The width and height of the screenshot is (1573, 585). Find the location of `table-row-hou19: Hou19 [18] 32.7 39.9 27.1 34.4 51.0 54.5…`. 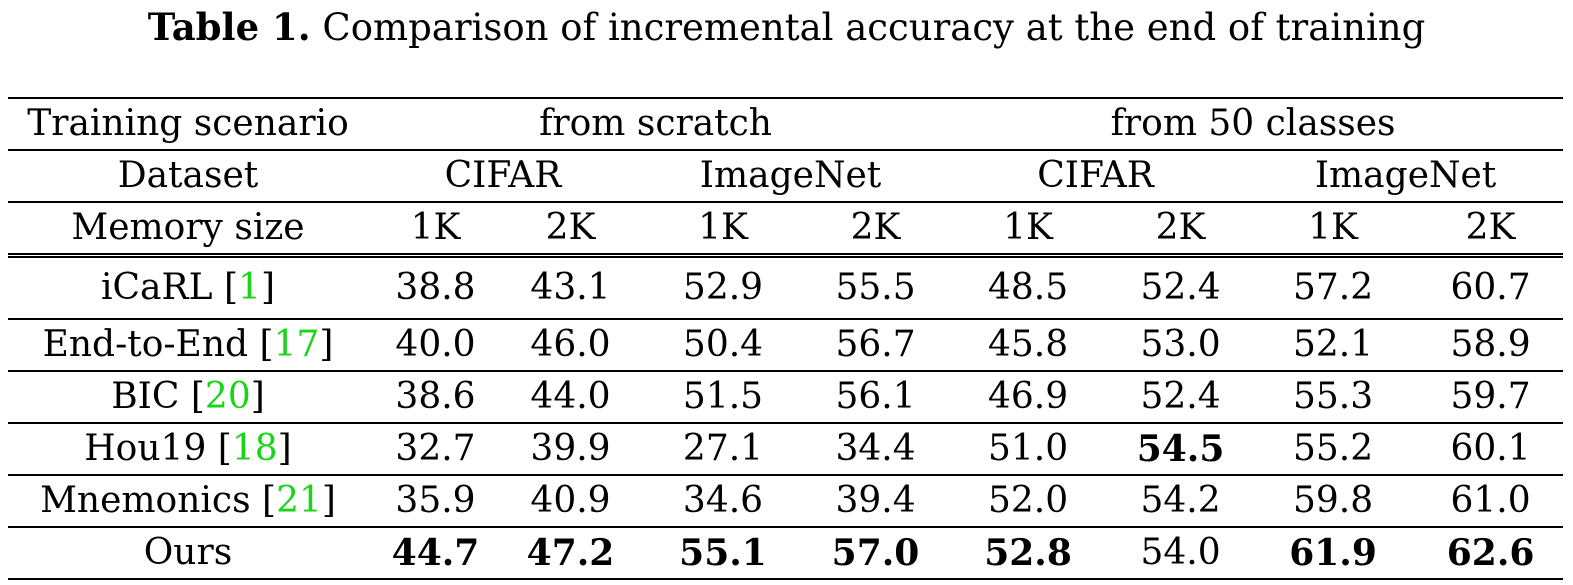

table-row-hou19: Hou19 [18] 32.7 39.9 27.1 34.4 51.0 54.5… is located at coordinates (786, 448).